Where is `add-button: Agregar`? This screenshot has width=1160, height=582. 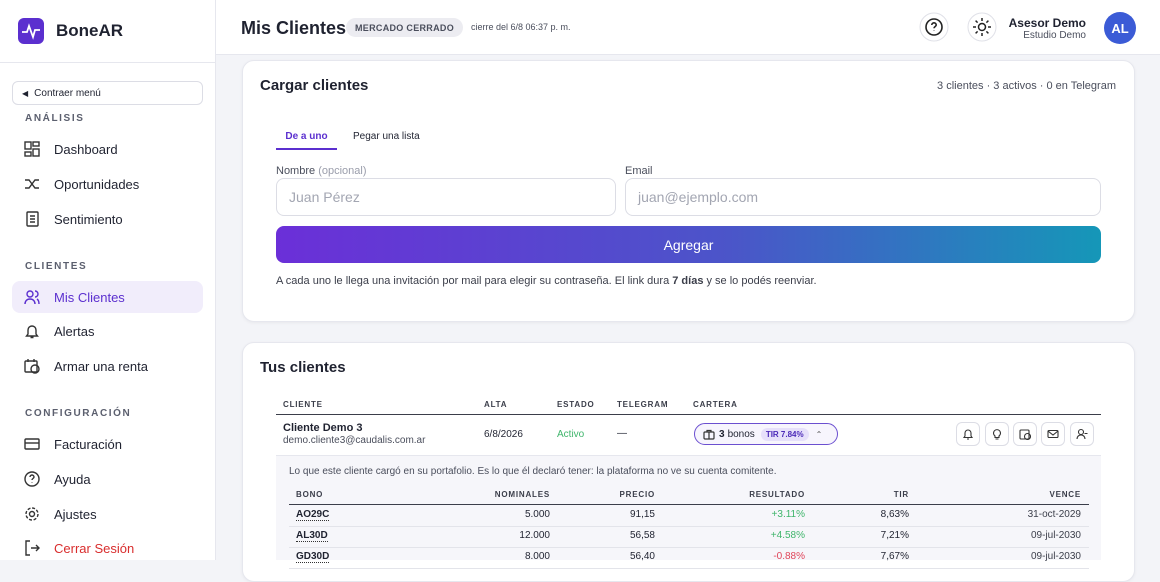
add-button: Agregar is located at coordinates (688, 244).